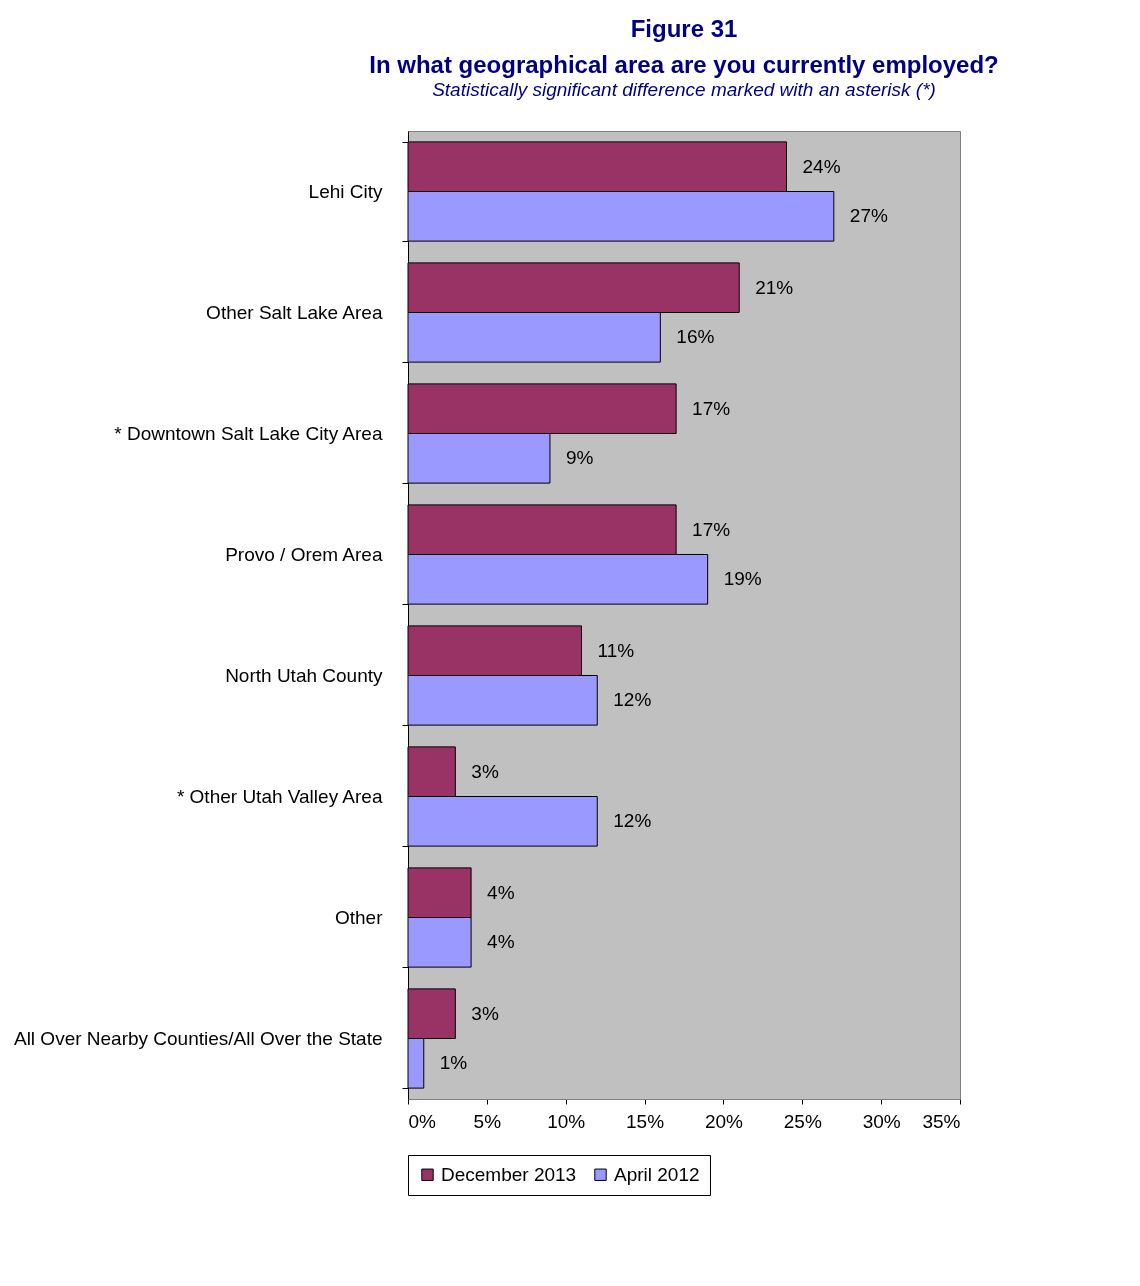 Image resolution: width=1140 pixels, height=1286 pixels. Describe the element at coordinates (294, 312) in the screenshot. I see `y-tick-label: Other Salt Lake Area` at that location.